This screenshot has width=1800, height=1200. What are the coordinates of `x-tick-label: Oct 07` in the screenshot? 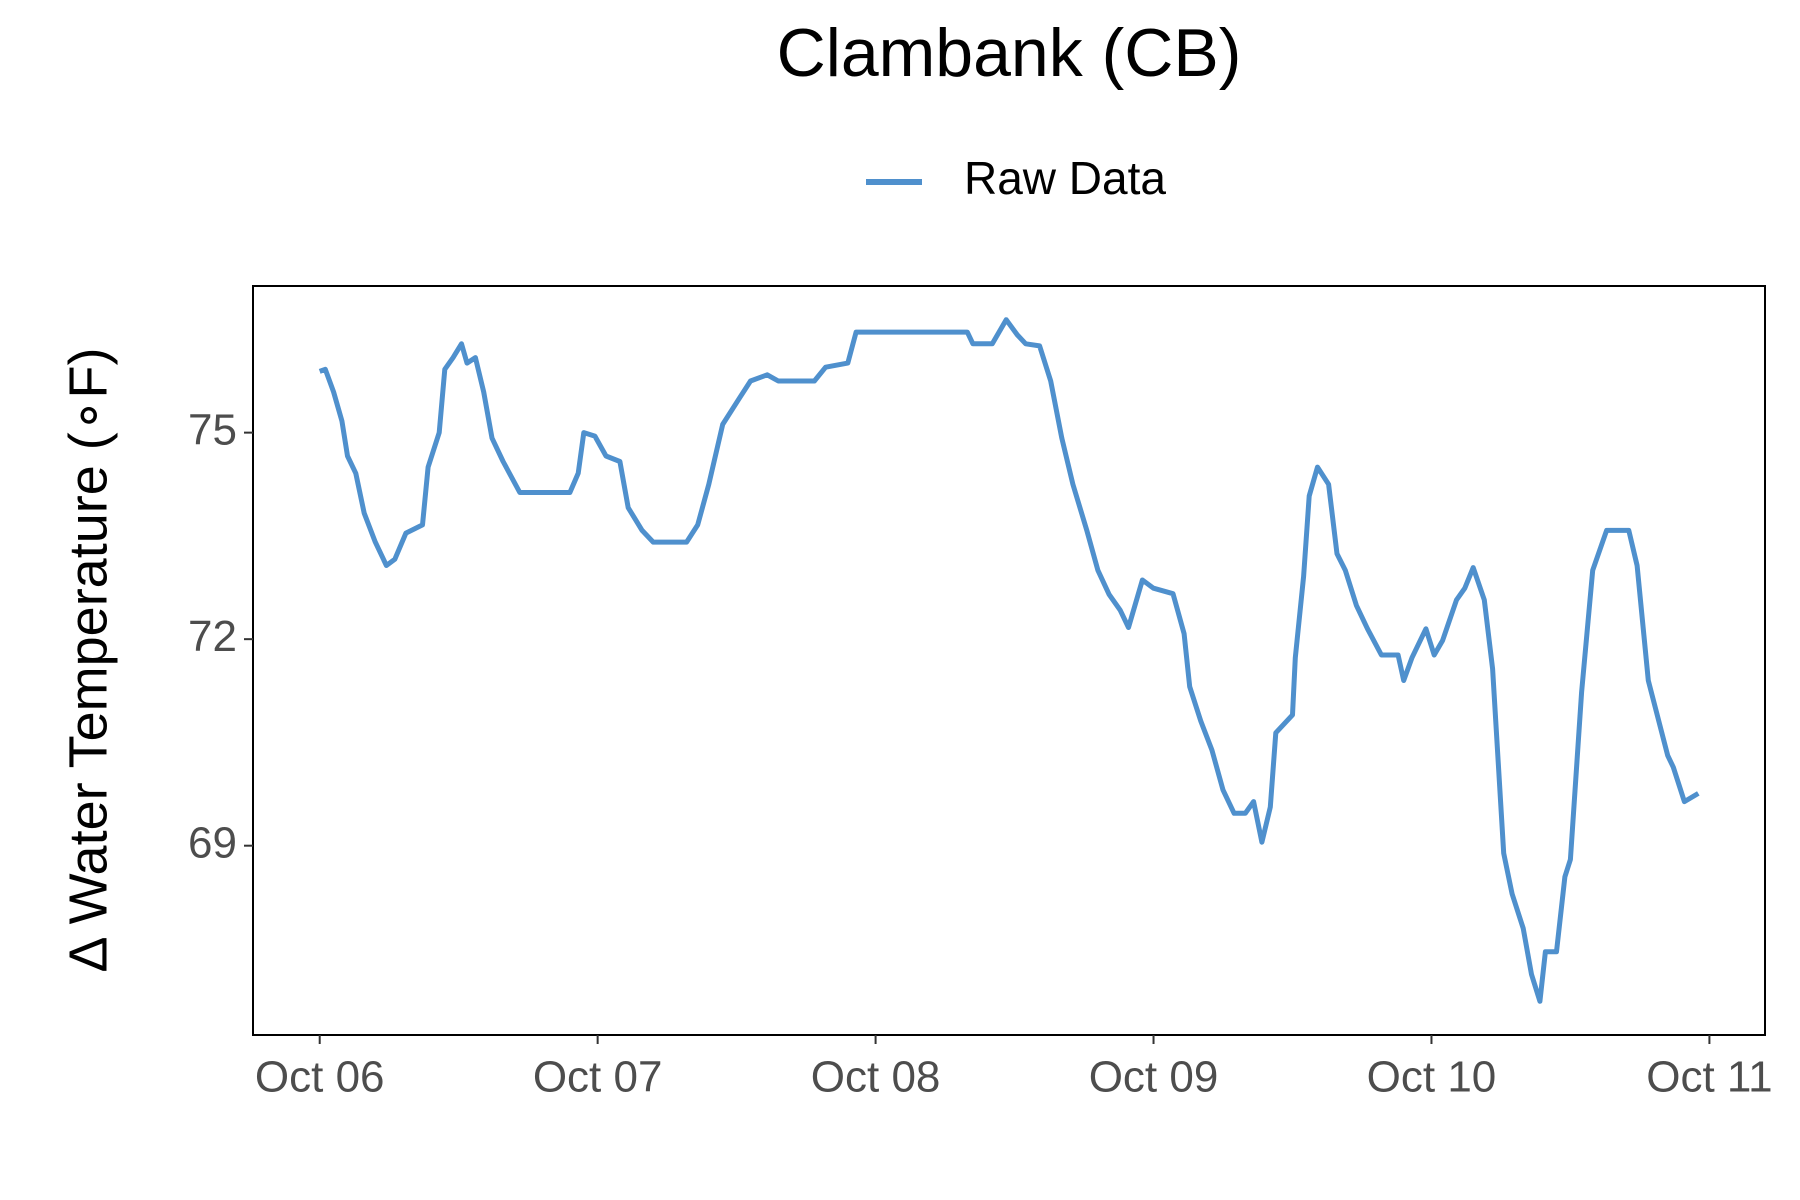 It's located at (598, 1077).